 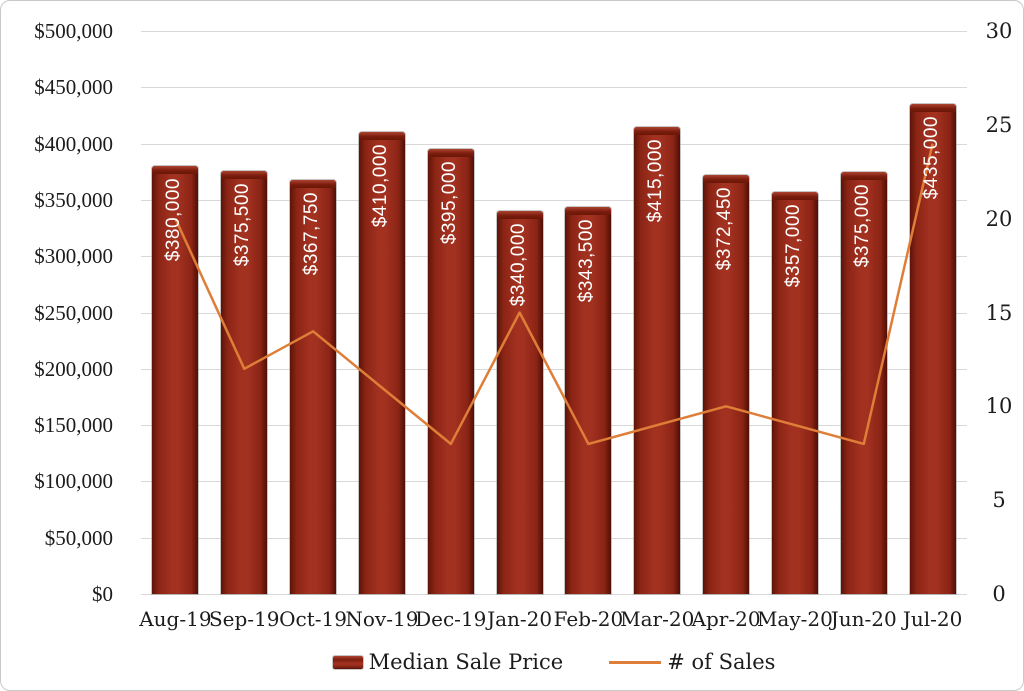 I want to click on left-axis-tick-label: $0, so click(x=102, y=594).